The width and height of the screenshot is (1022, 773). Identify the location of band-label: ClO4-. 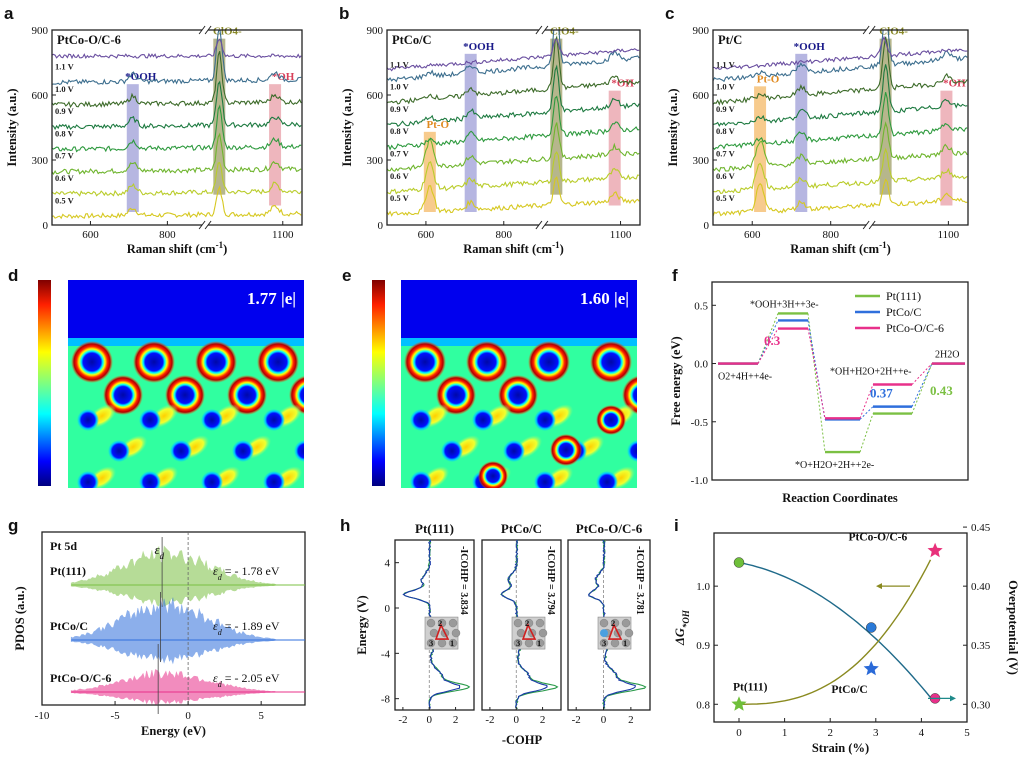
(564, 32).